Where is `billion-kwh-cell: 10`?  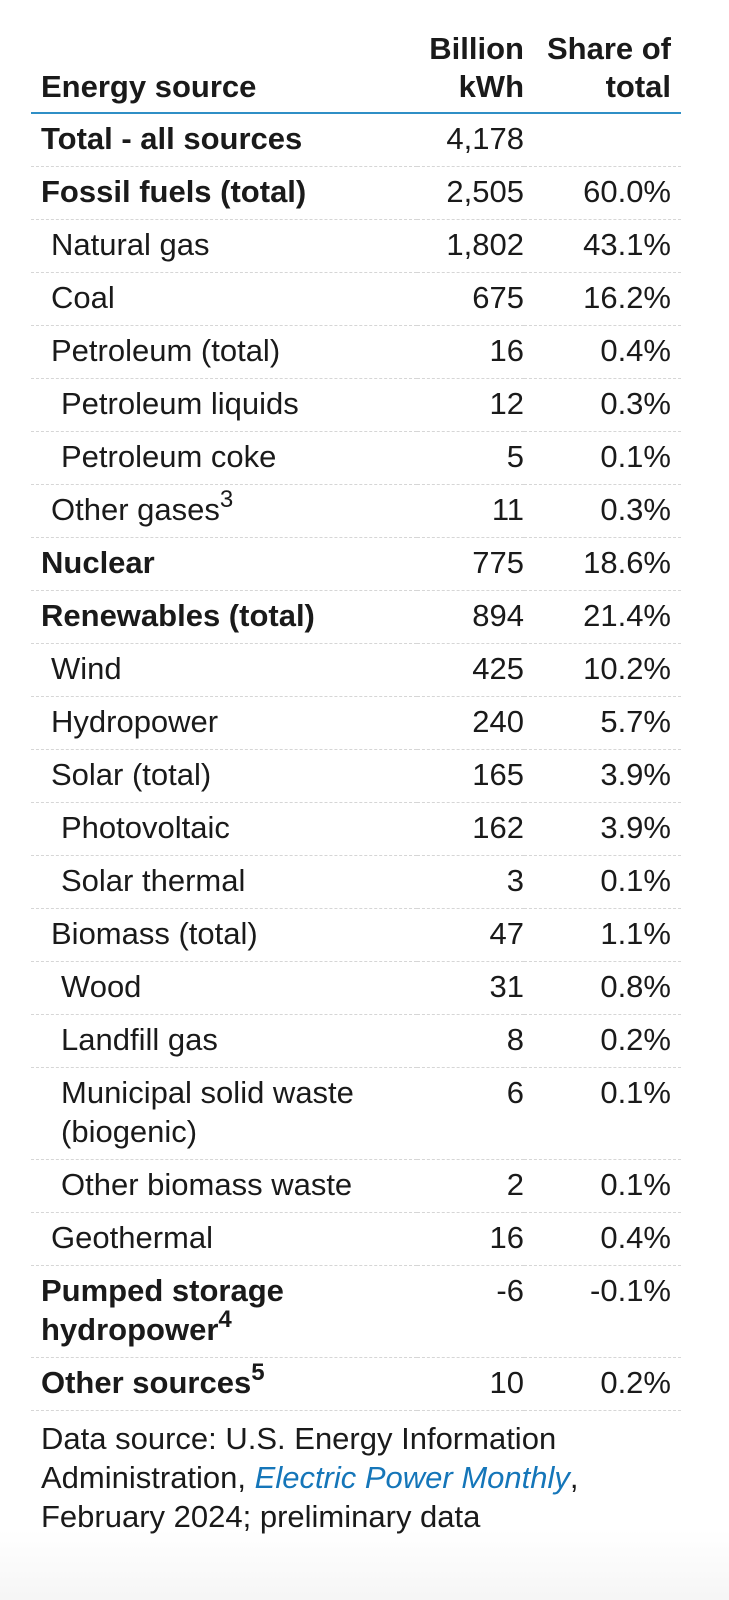
billion-kwh-cell: 10 is located at coordinates (470, 1384).